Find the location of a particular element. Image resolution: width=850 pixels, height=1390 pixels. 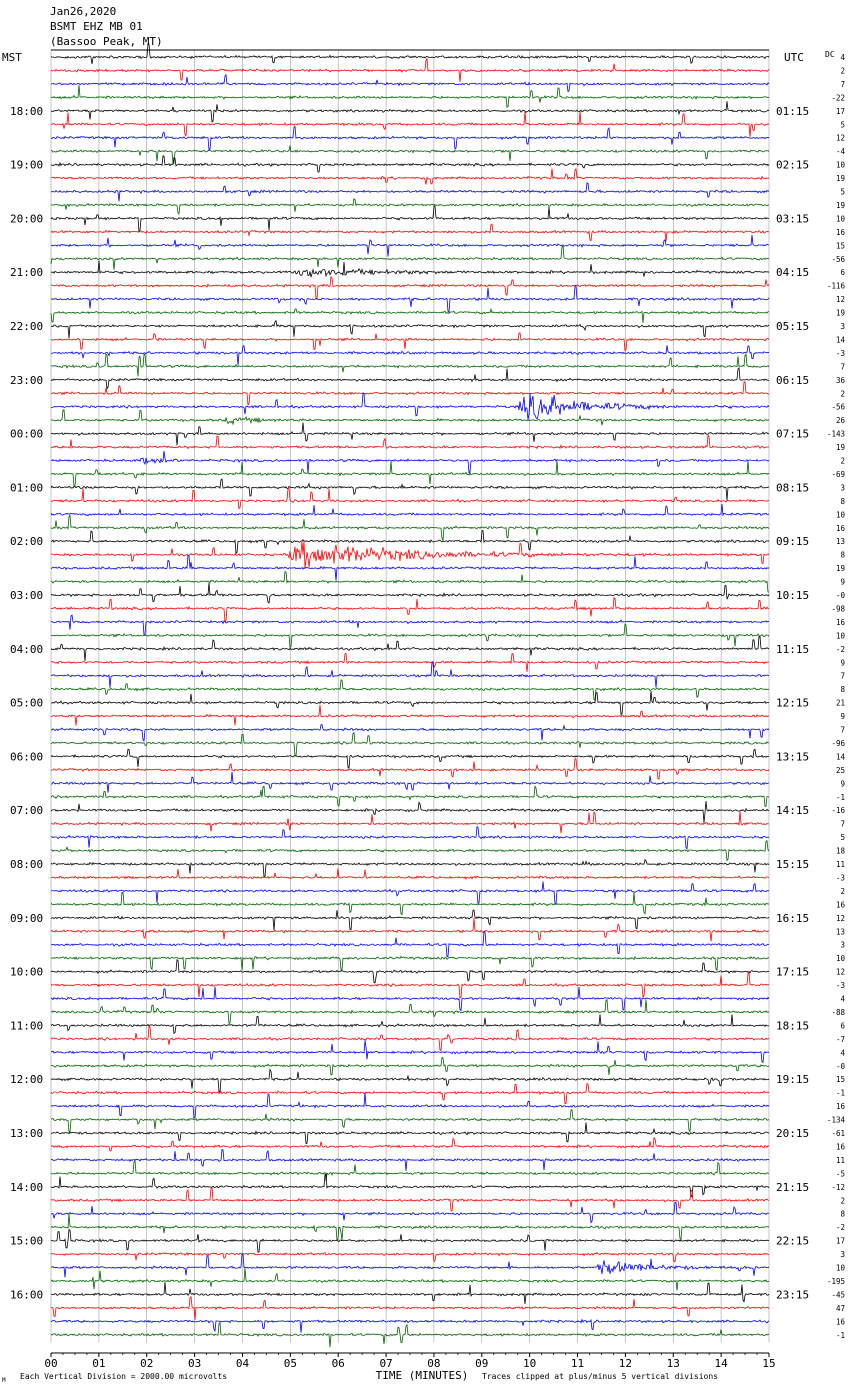

dc-offset-label: -1 is located at coordinates (840, 1335).